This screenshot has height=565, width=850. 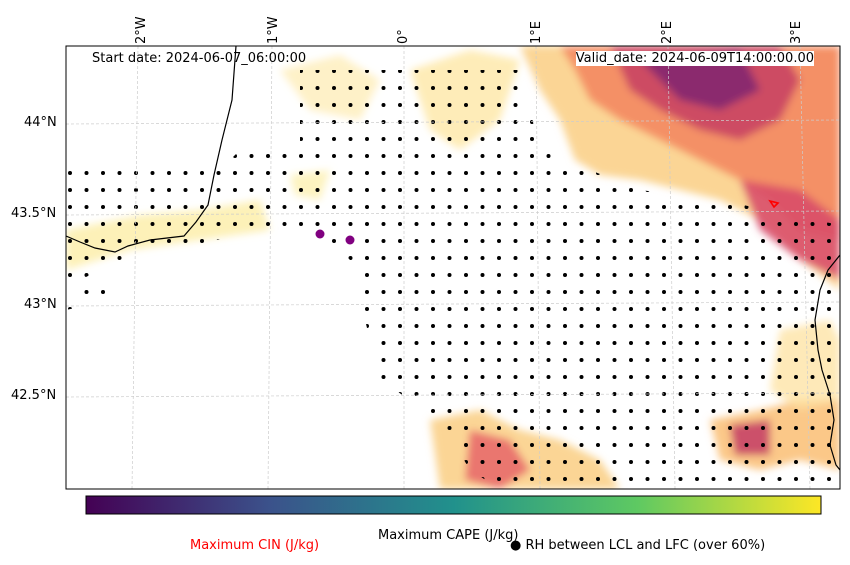 What do you see at coordinates (667, 32) in the screenshot?
I see `lon-tick-2e: 2°E` at bounding box center [667, 32].